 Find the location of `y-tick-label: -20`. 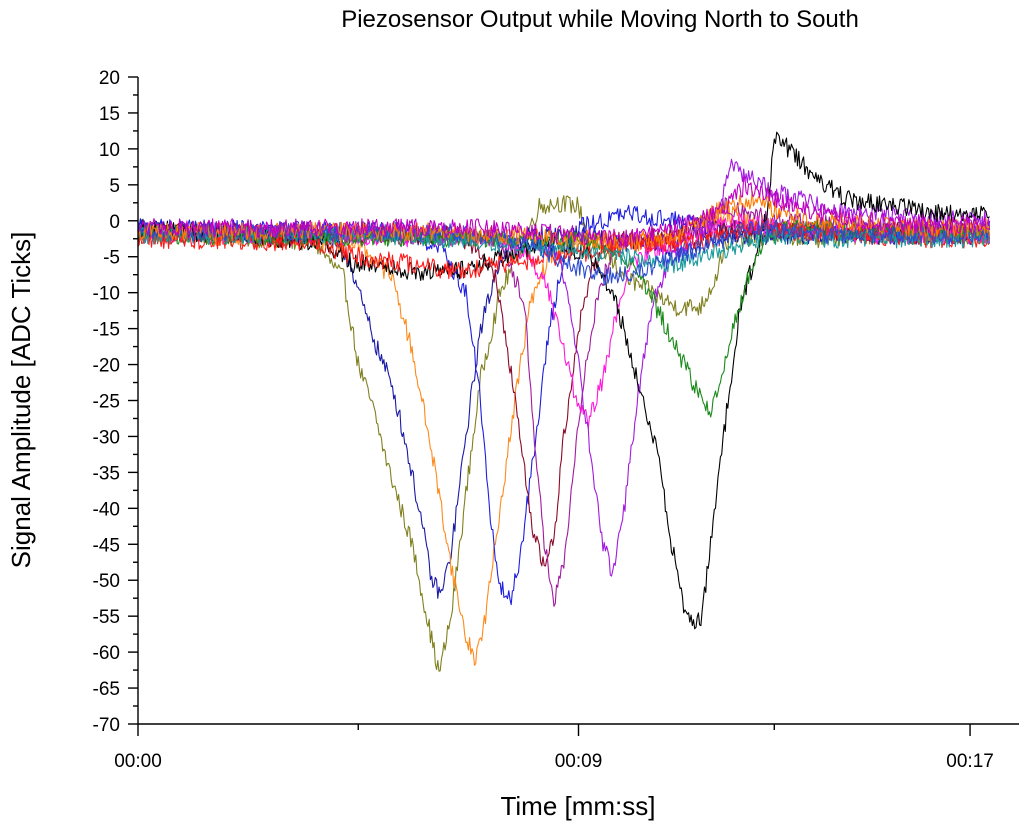

y-tick-label: -20 is located at coordinates (106, 366).